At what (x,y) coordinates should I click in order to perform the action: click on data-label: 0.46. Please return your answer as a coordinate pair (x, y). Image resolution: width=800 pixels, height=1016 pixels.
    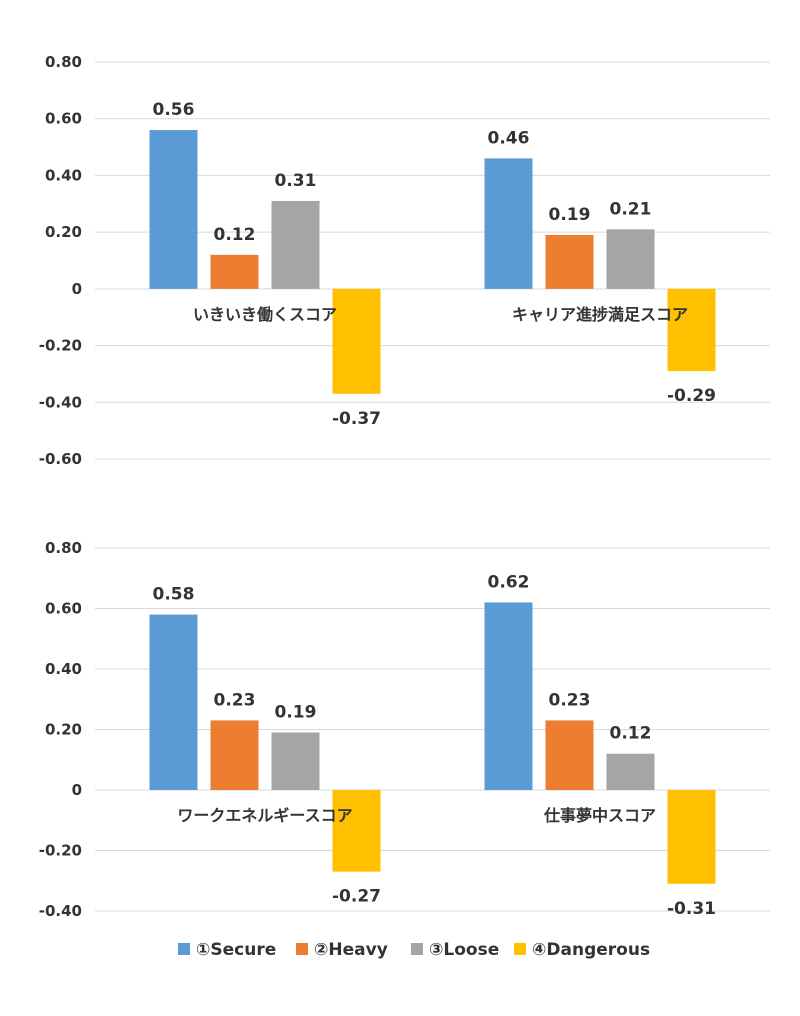
    Looking at the image, I should click on (509, 138).